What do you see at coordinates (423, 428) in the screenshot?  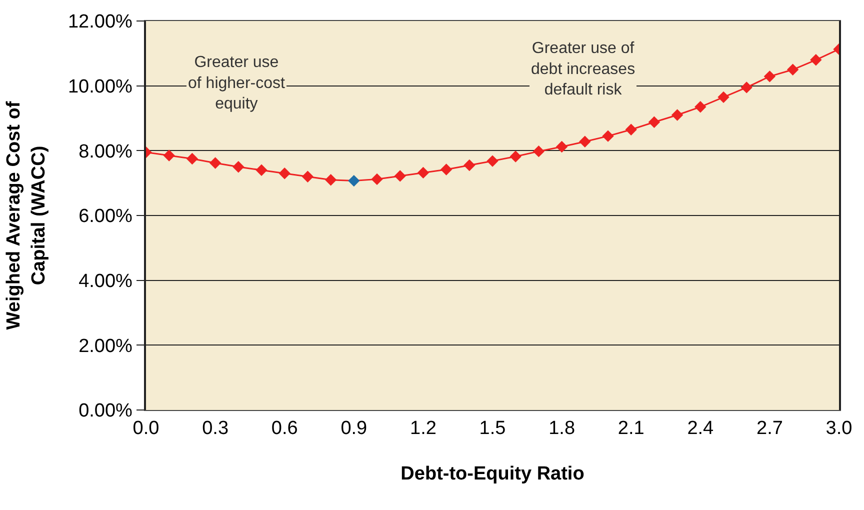 I see `x-tick-label: 1.2` at bounding box center [423, 428].